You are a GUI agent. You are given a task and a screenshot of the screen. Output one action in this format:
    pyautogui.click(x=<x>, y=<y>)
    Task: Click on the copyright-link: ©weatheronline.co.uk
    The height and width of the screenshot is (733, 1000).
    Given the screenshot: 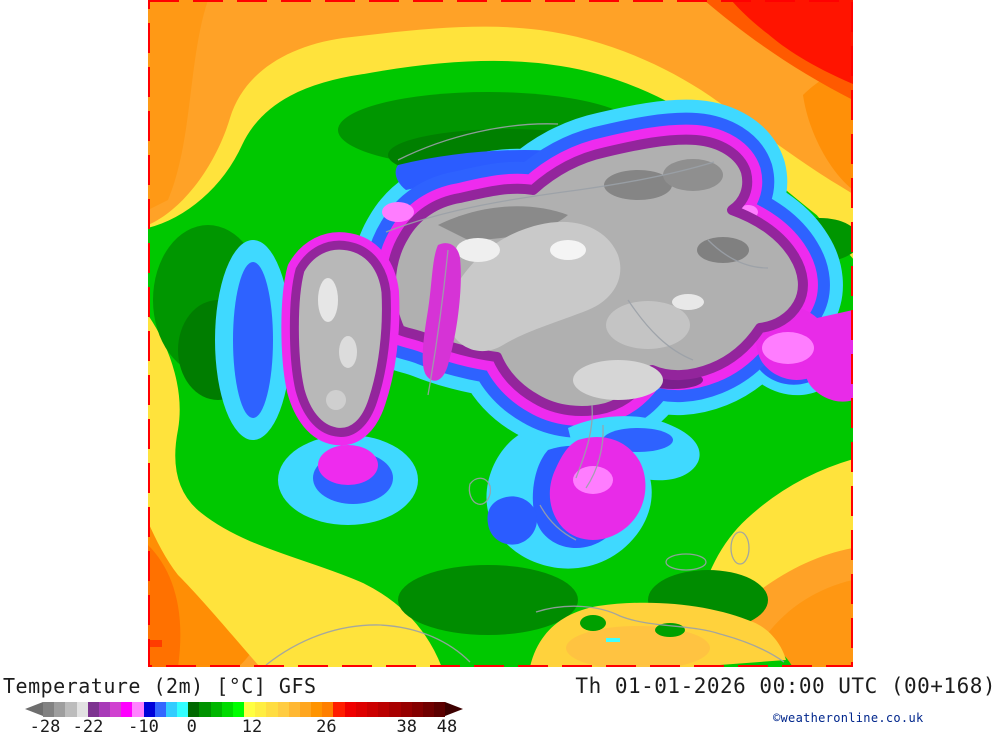 What is the action you would take?
    pyautogui.click(x=848, y=718)
    